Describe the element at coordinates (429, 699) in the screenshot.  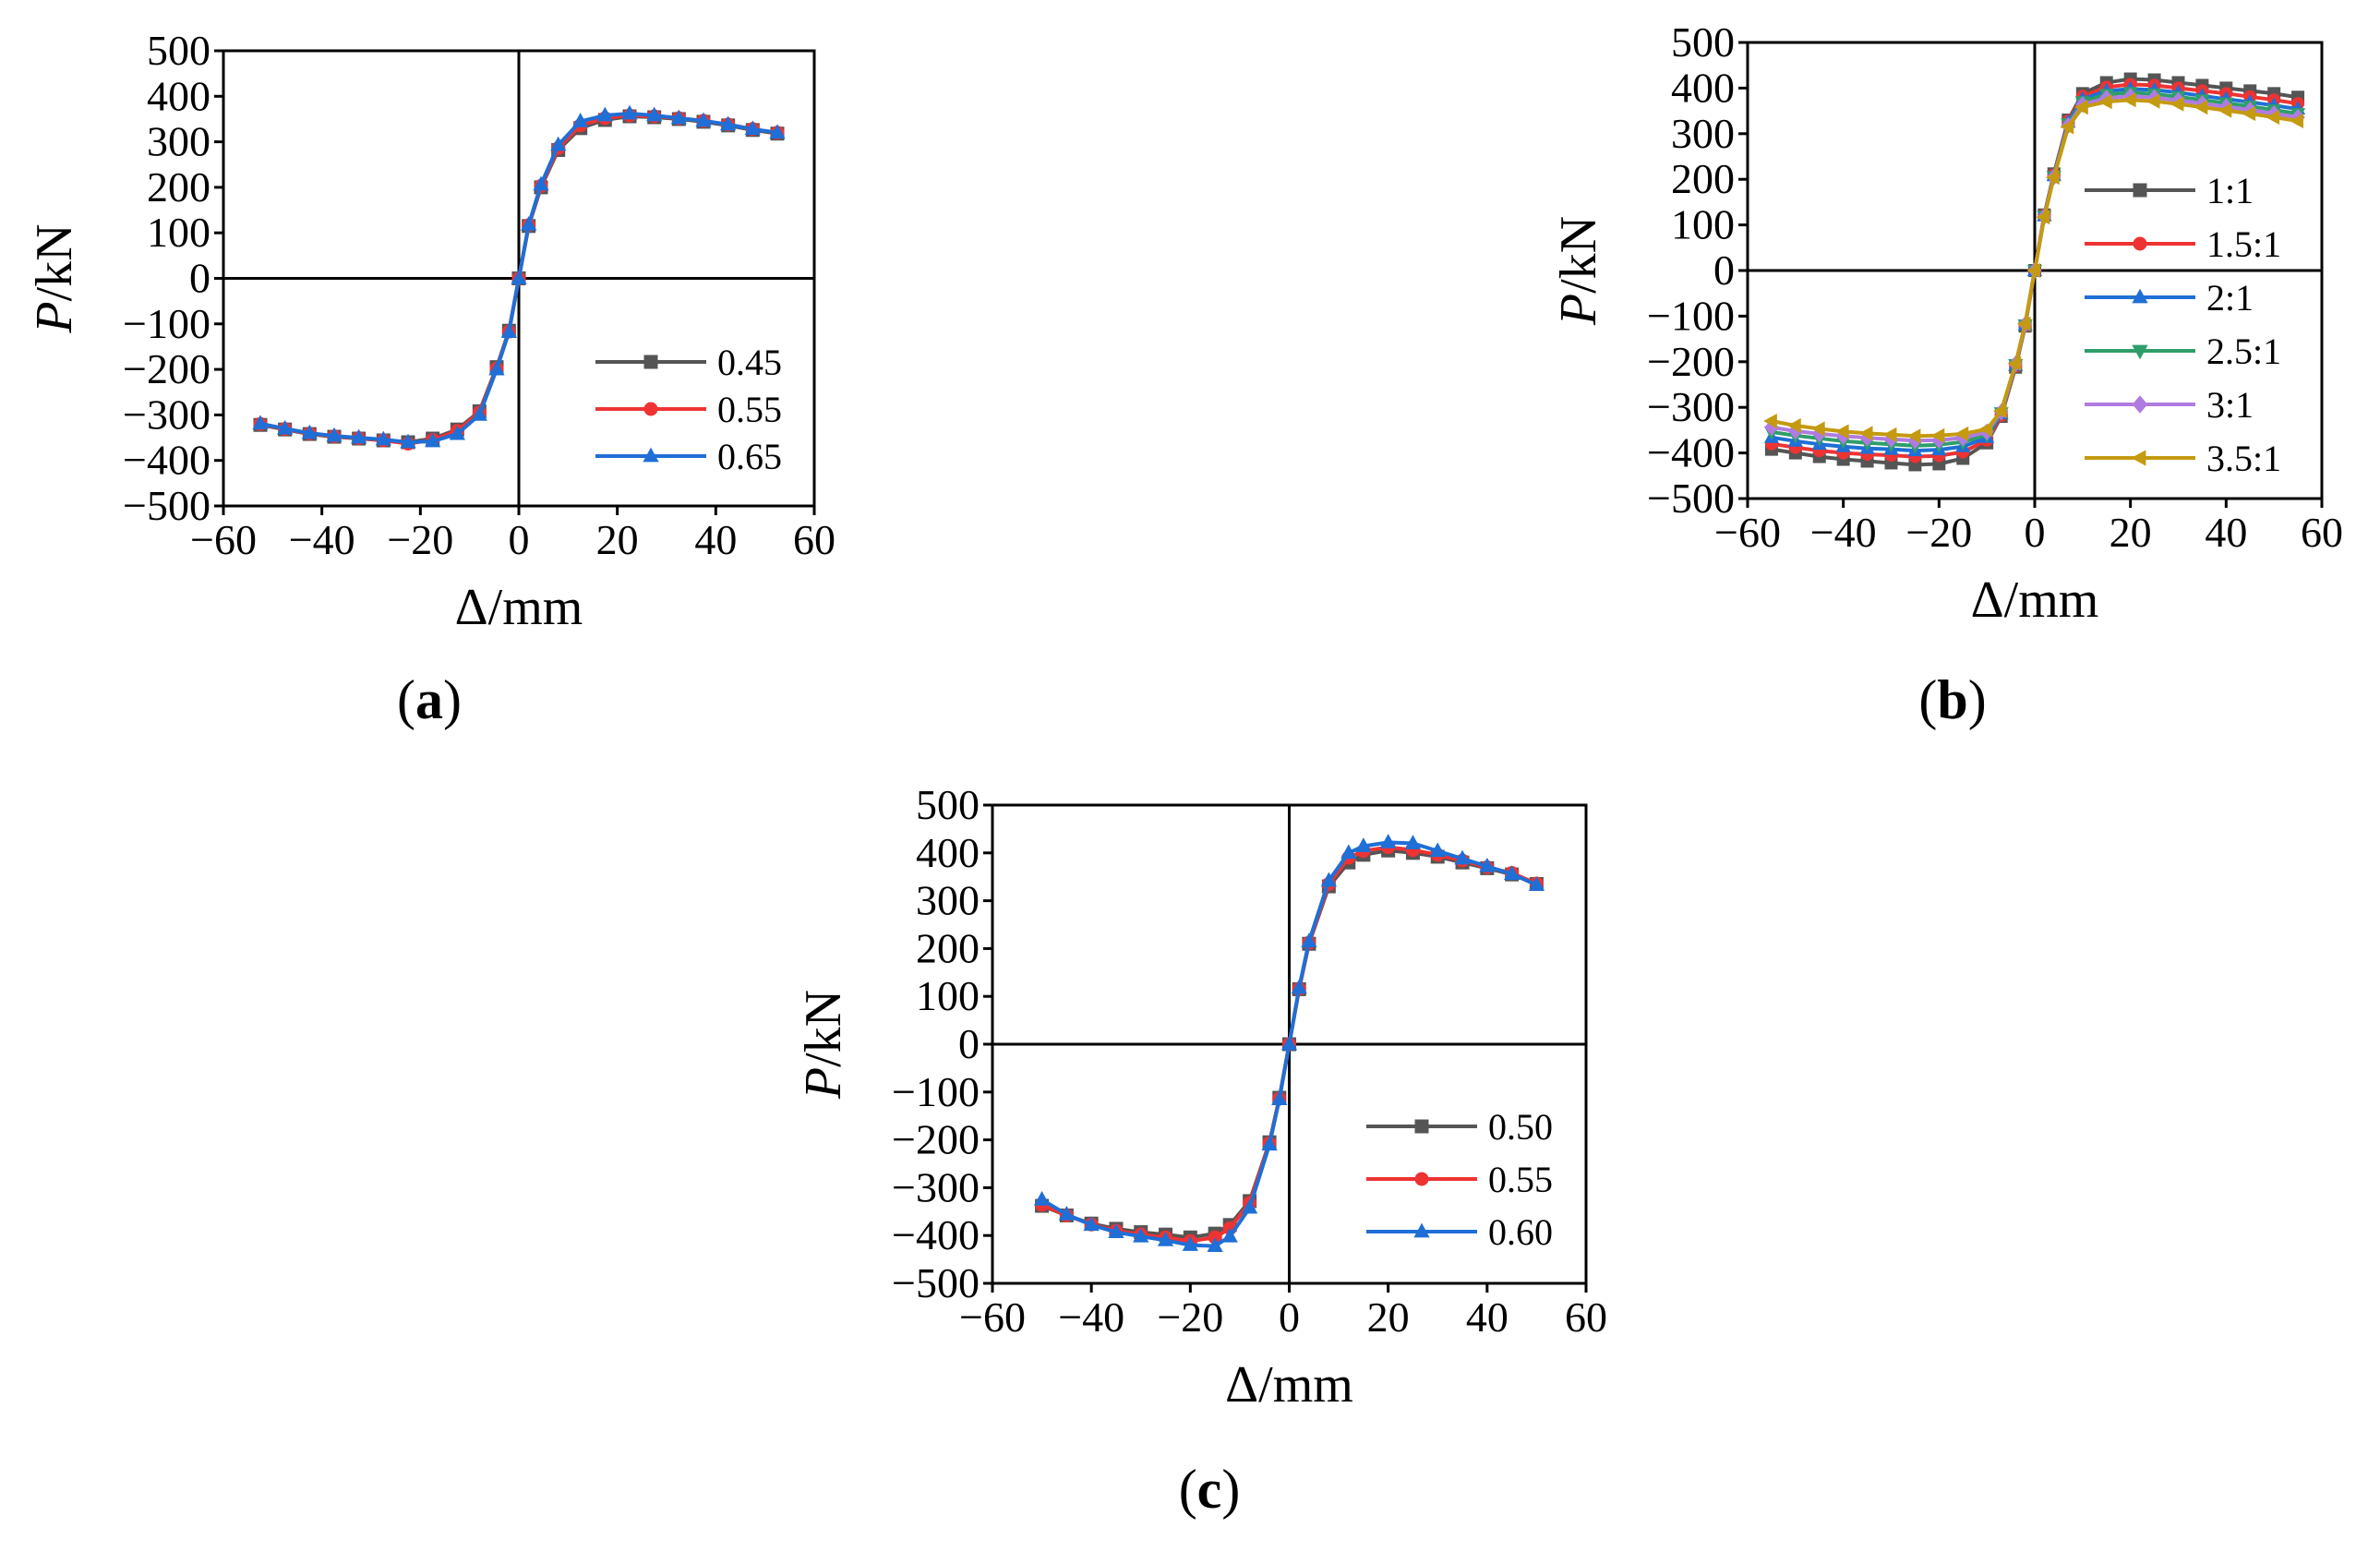
I see `caption-letter: a` at that location.